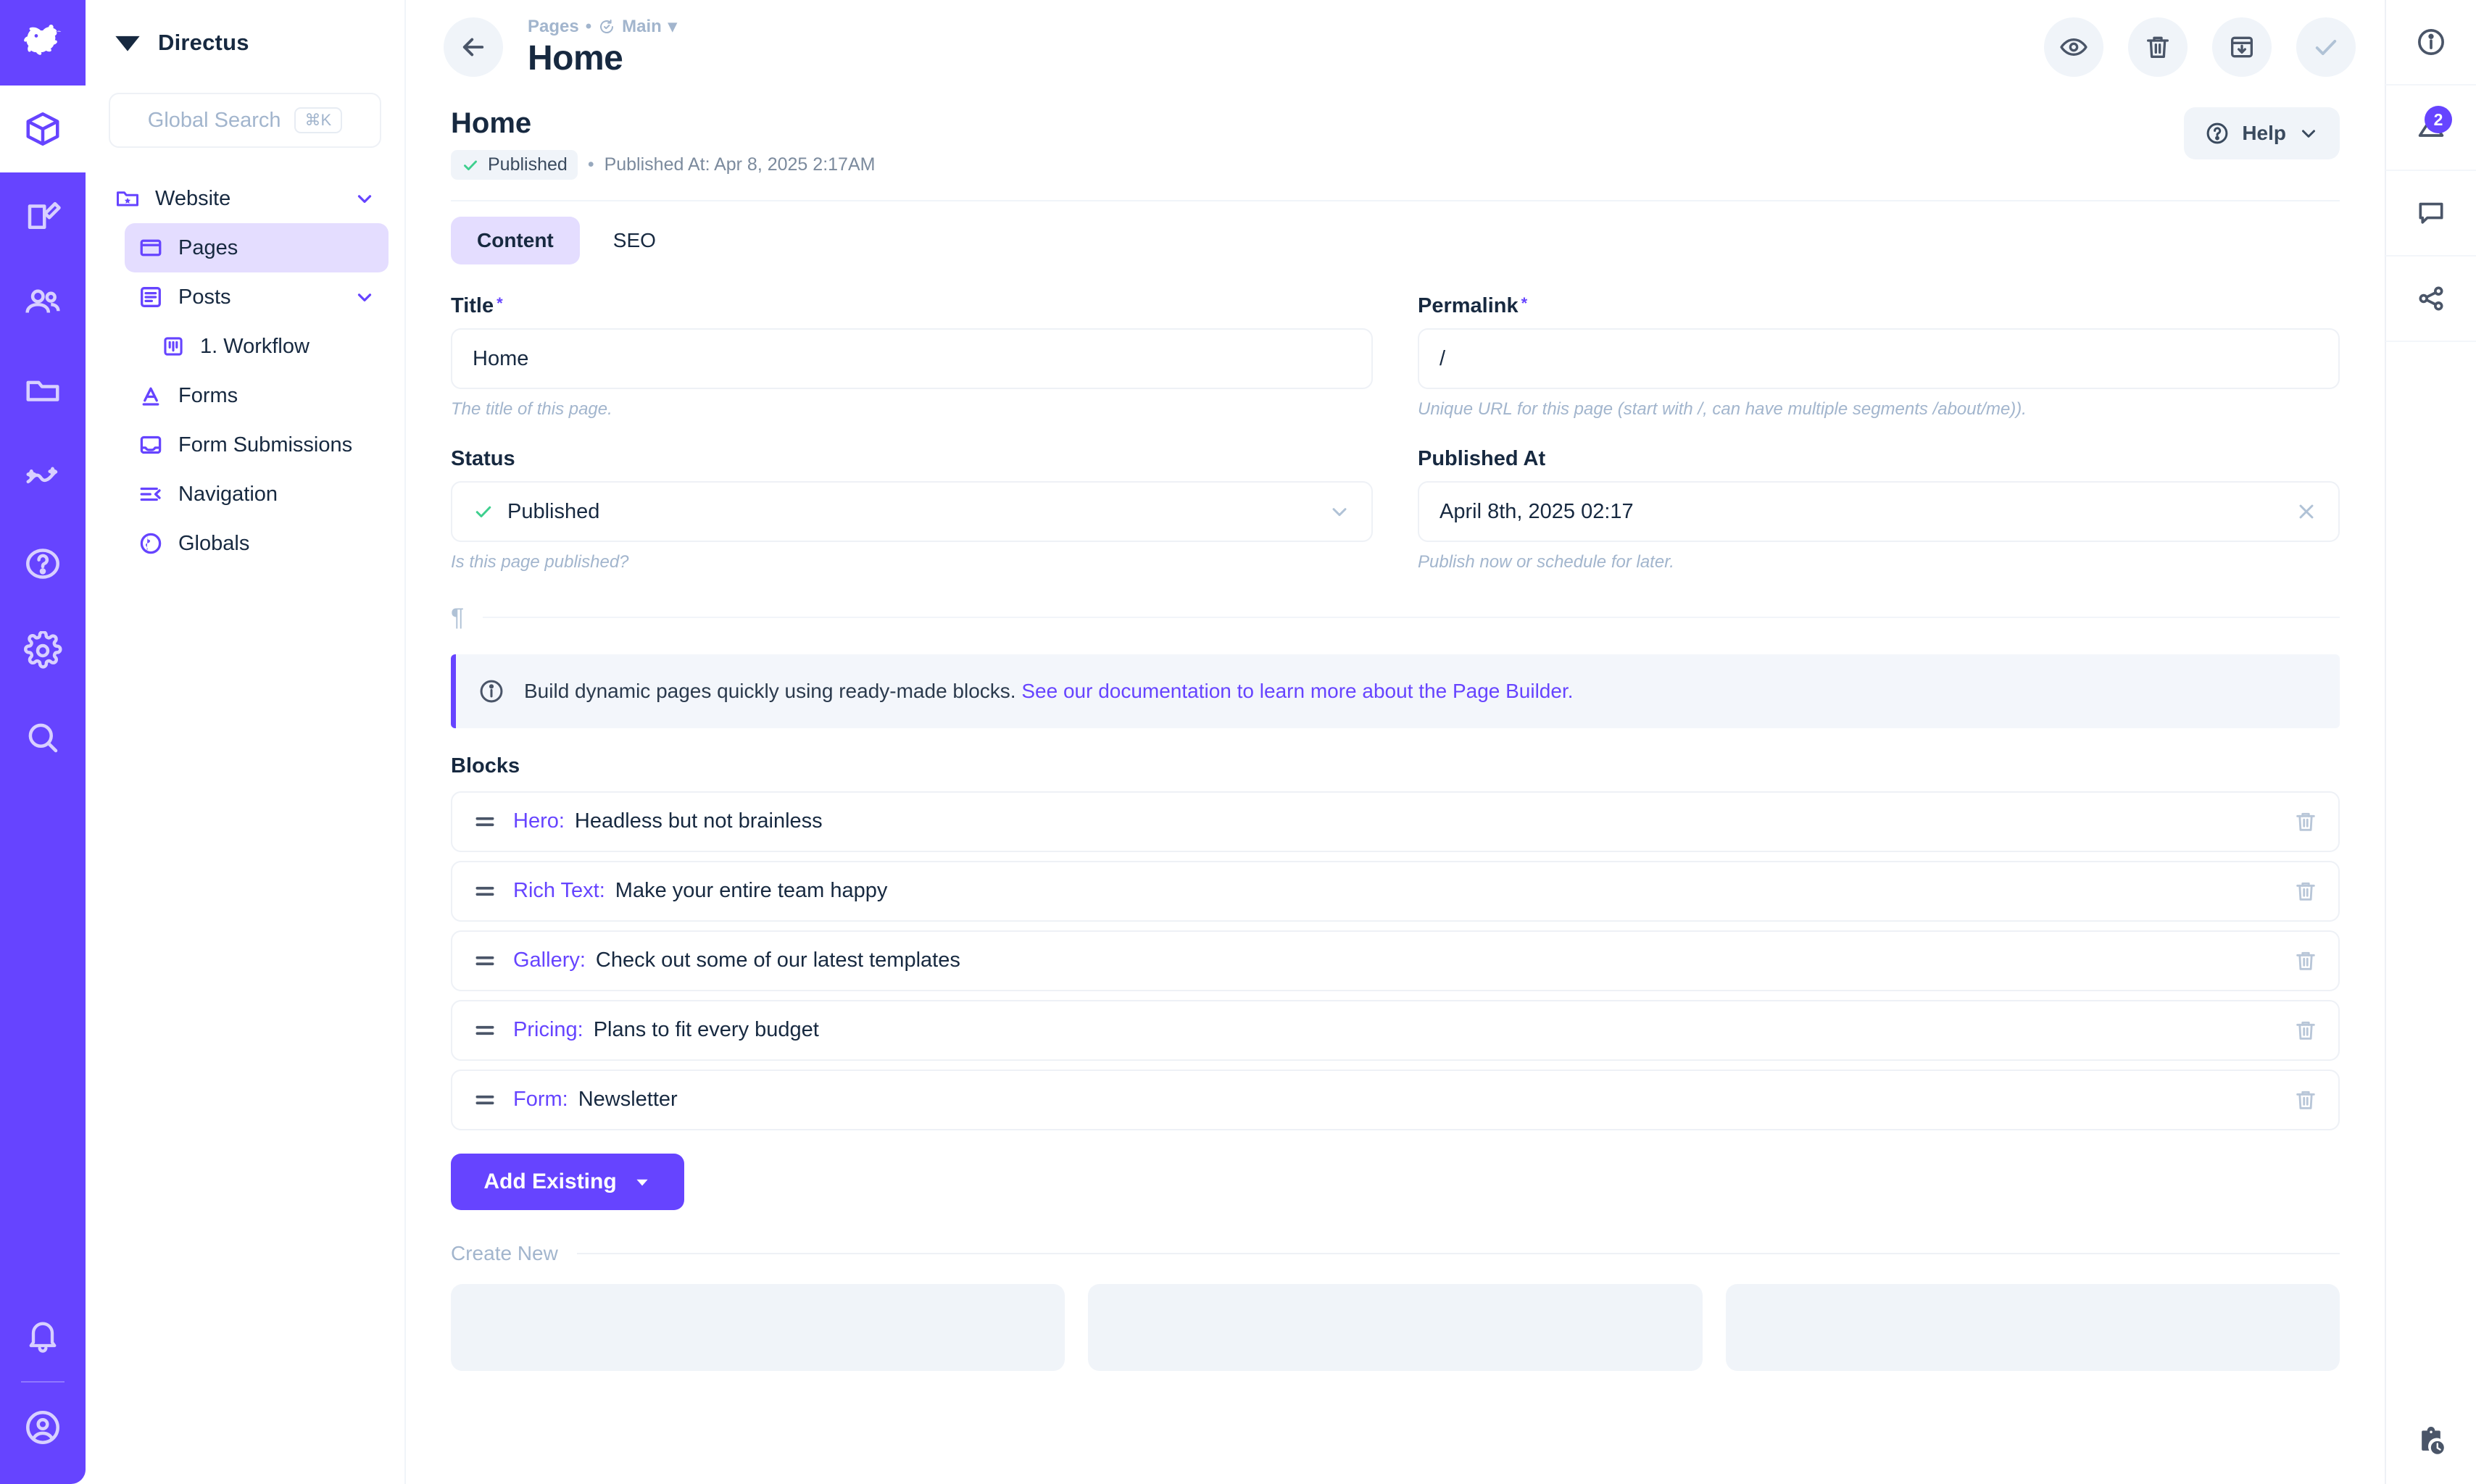 The image size is (2476, 1484). Describe the element at coordinates (628, 1100) in the screenshot. I see `block-name-label: Newsletter` at that location.